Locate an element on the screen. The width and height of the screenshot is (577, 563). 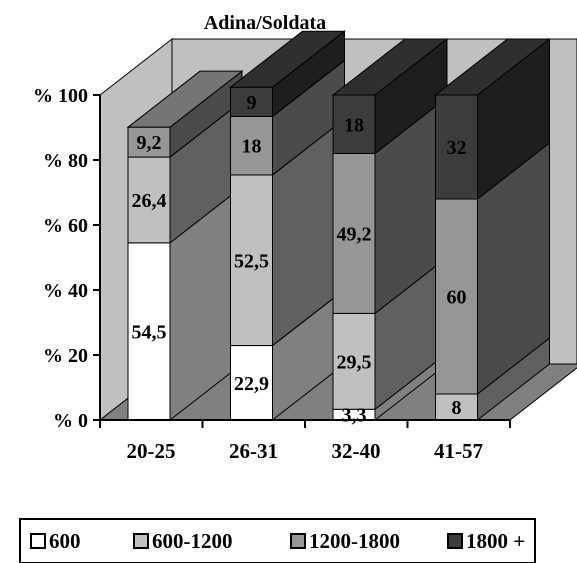
x-tick-label: 41-57 is located at coordinates (458, 451).